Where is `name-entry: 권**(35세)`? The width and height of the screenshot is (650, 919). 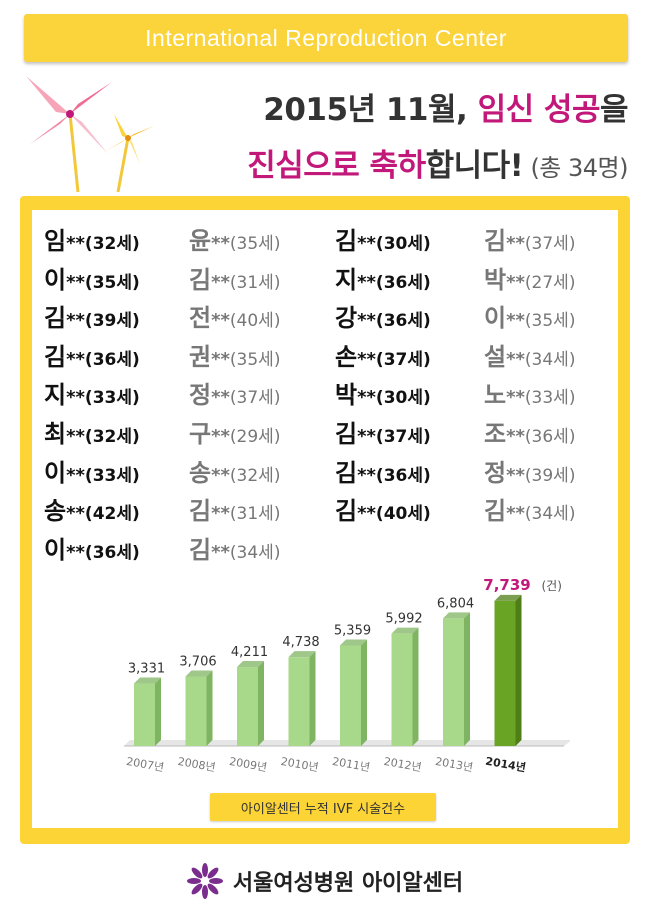 name-entry: 권**(35세) is located at coordinates (262, 357).